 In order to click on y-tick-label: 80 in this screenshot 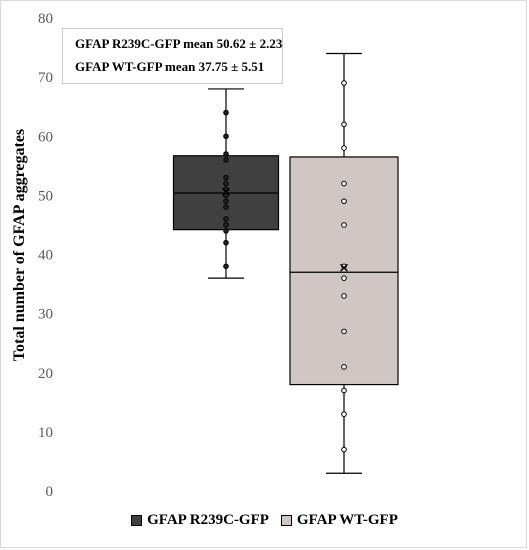, I will do `click(45, 19)`.